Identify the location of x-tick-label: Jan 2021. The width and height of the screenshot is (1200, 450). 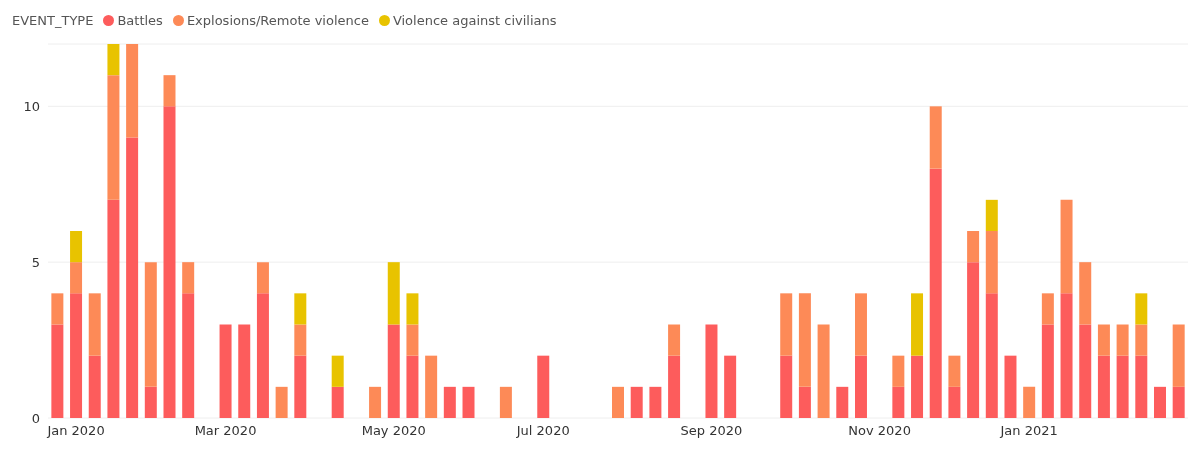
(1028, 431).